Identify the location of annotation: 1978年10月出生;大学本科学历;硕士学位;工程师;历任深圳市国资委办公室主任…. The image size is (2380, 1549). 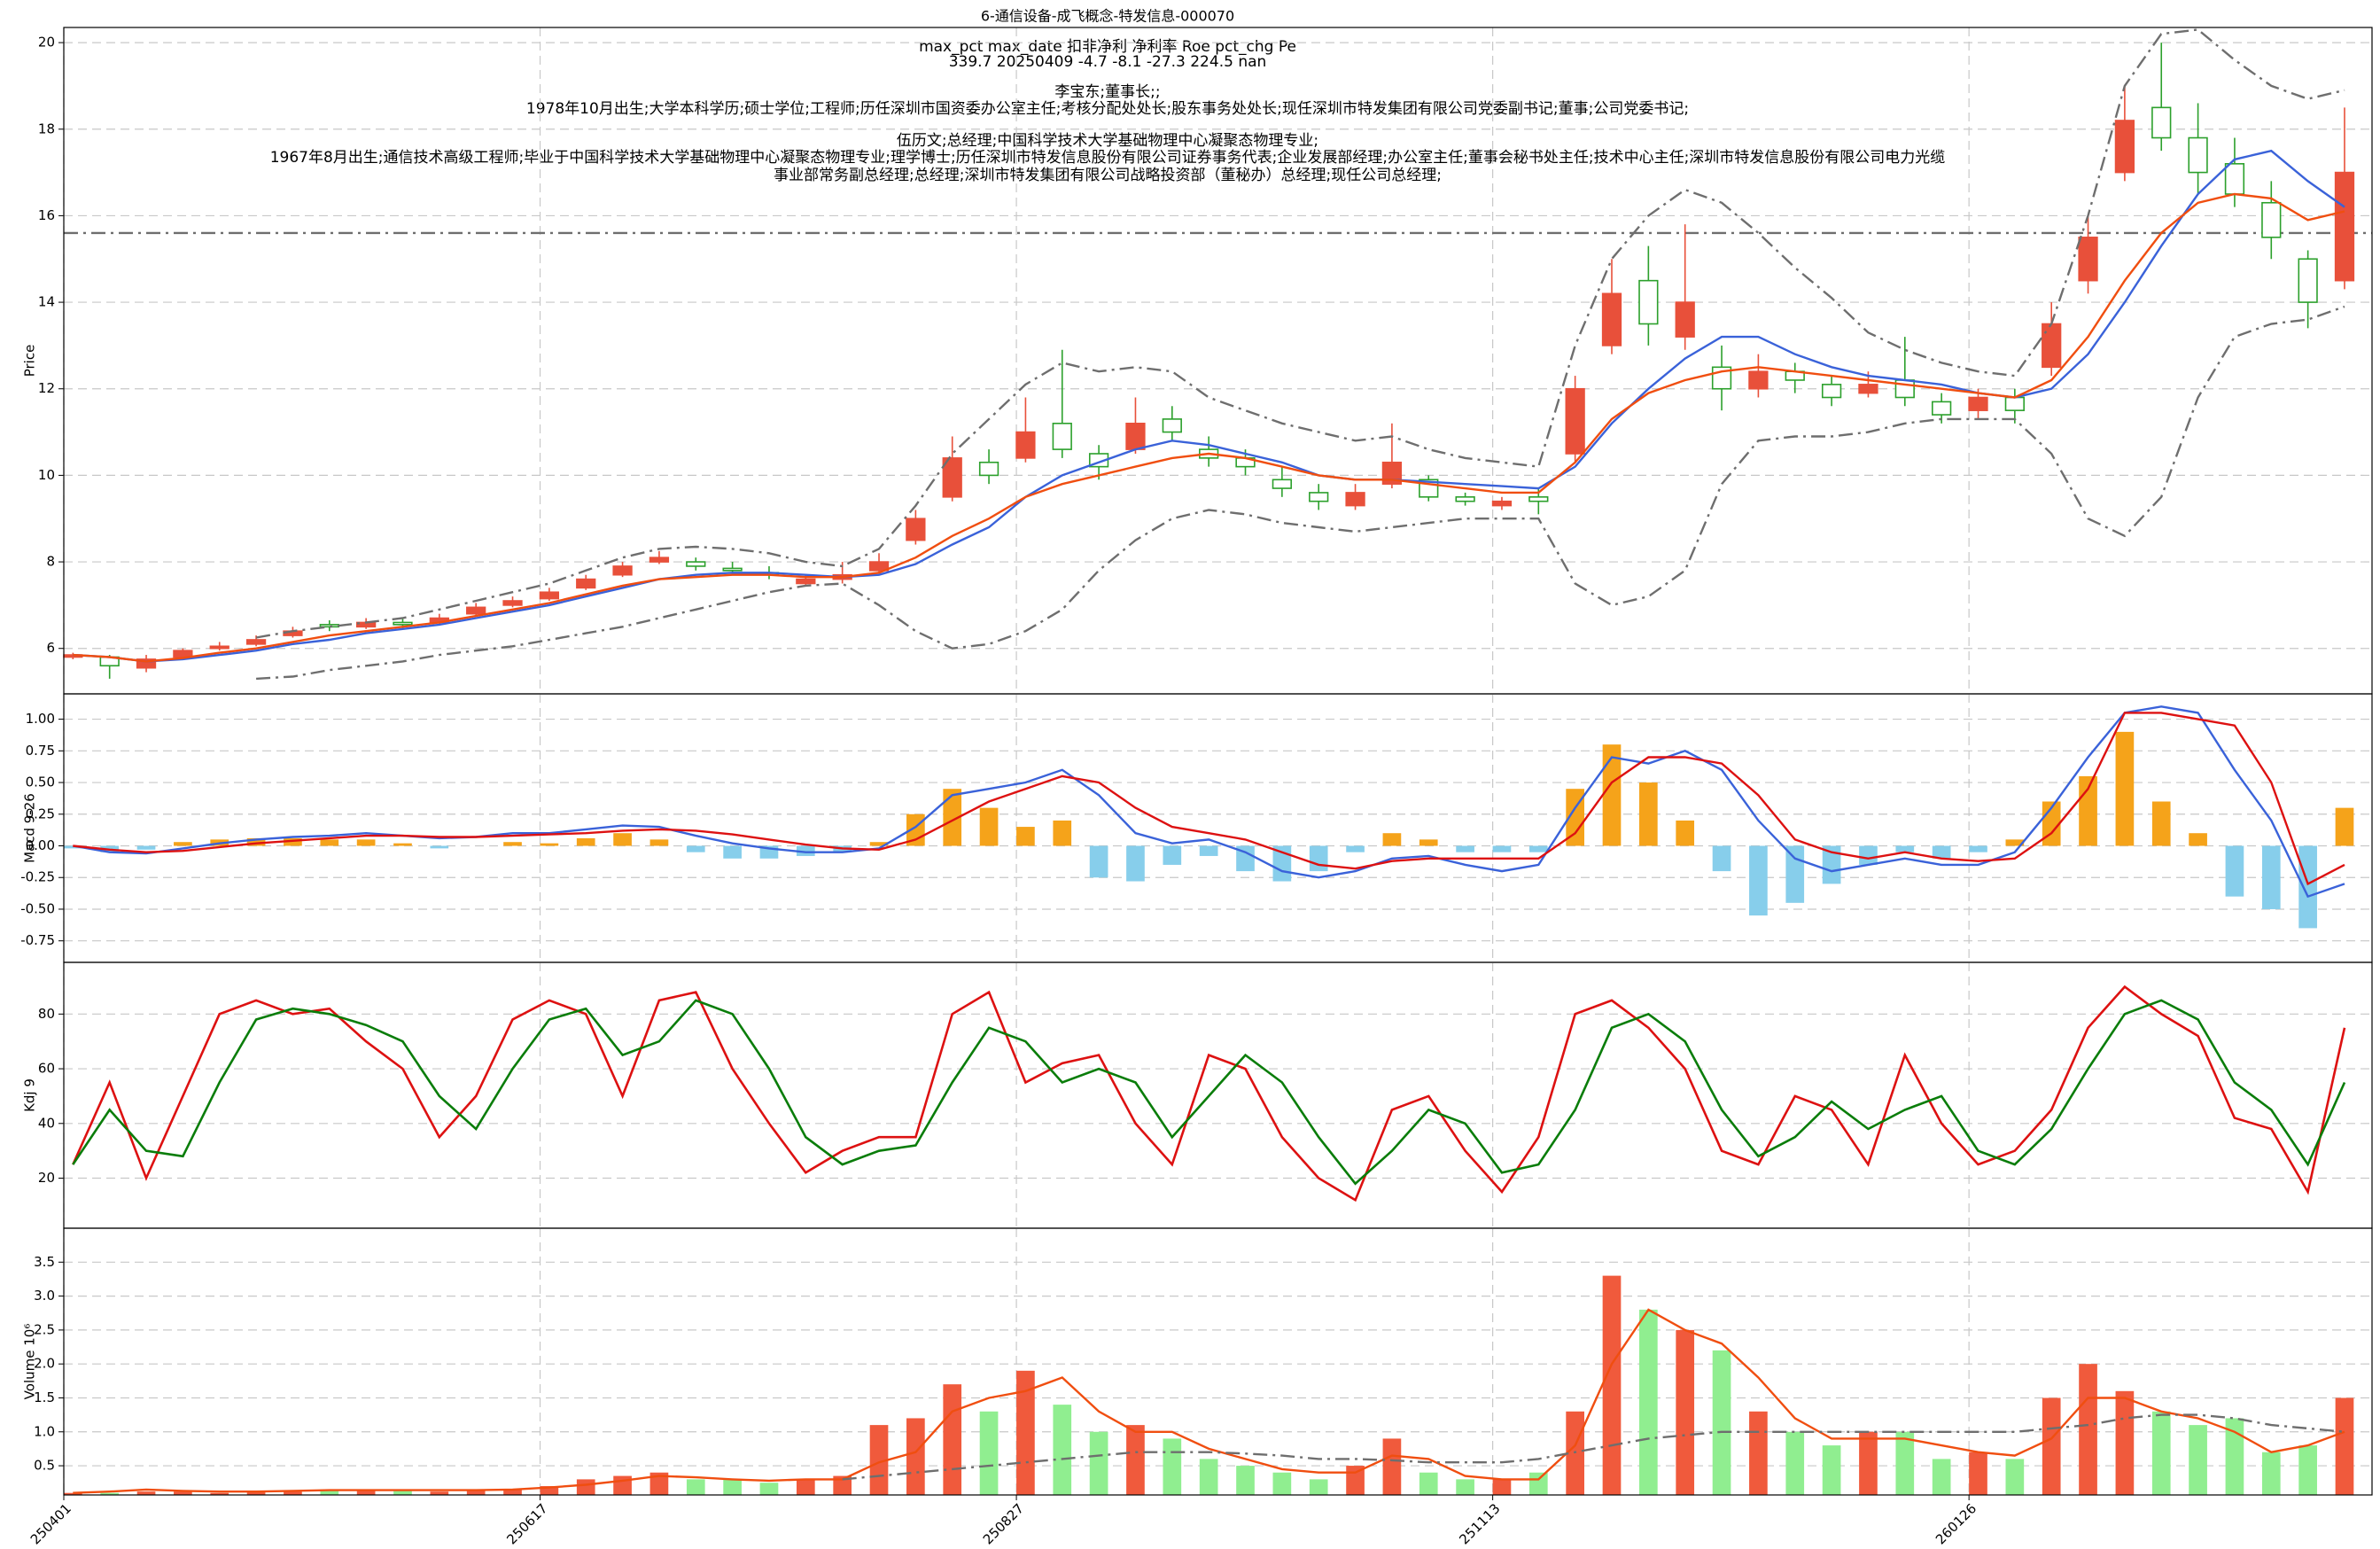
(1107, 109).